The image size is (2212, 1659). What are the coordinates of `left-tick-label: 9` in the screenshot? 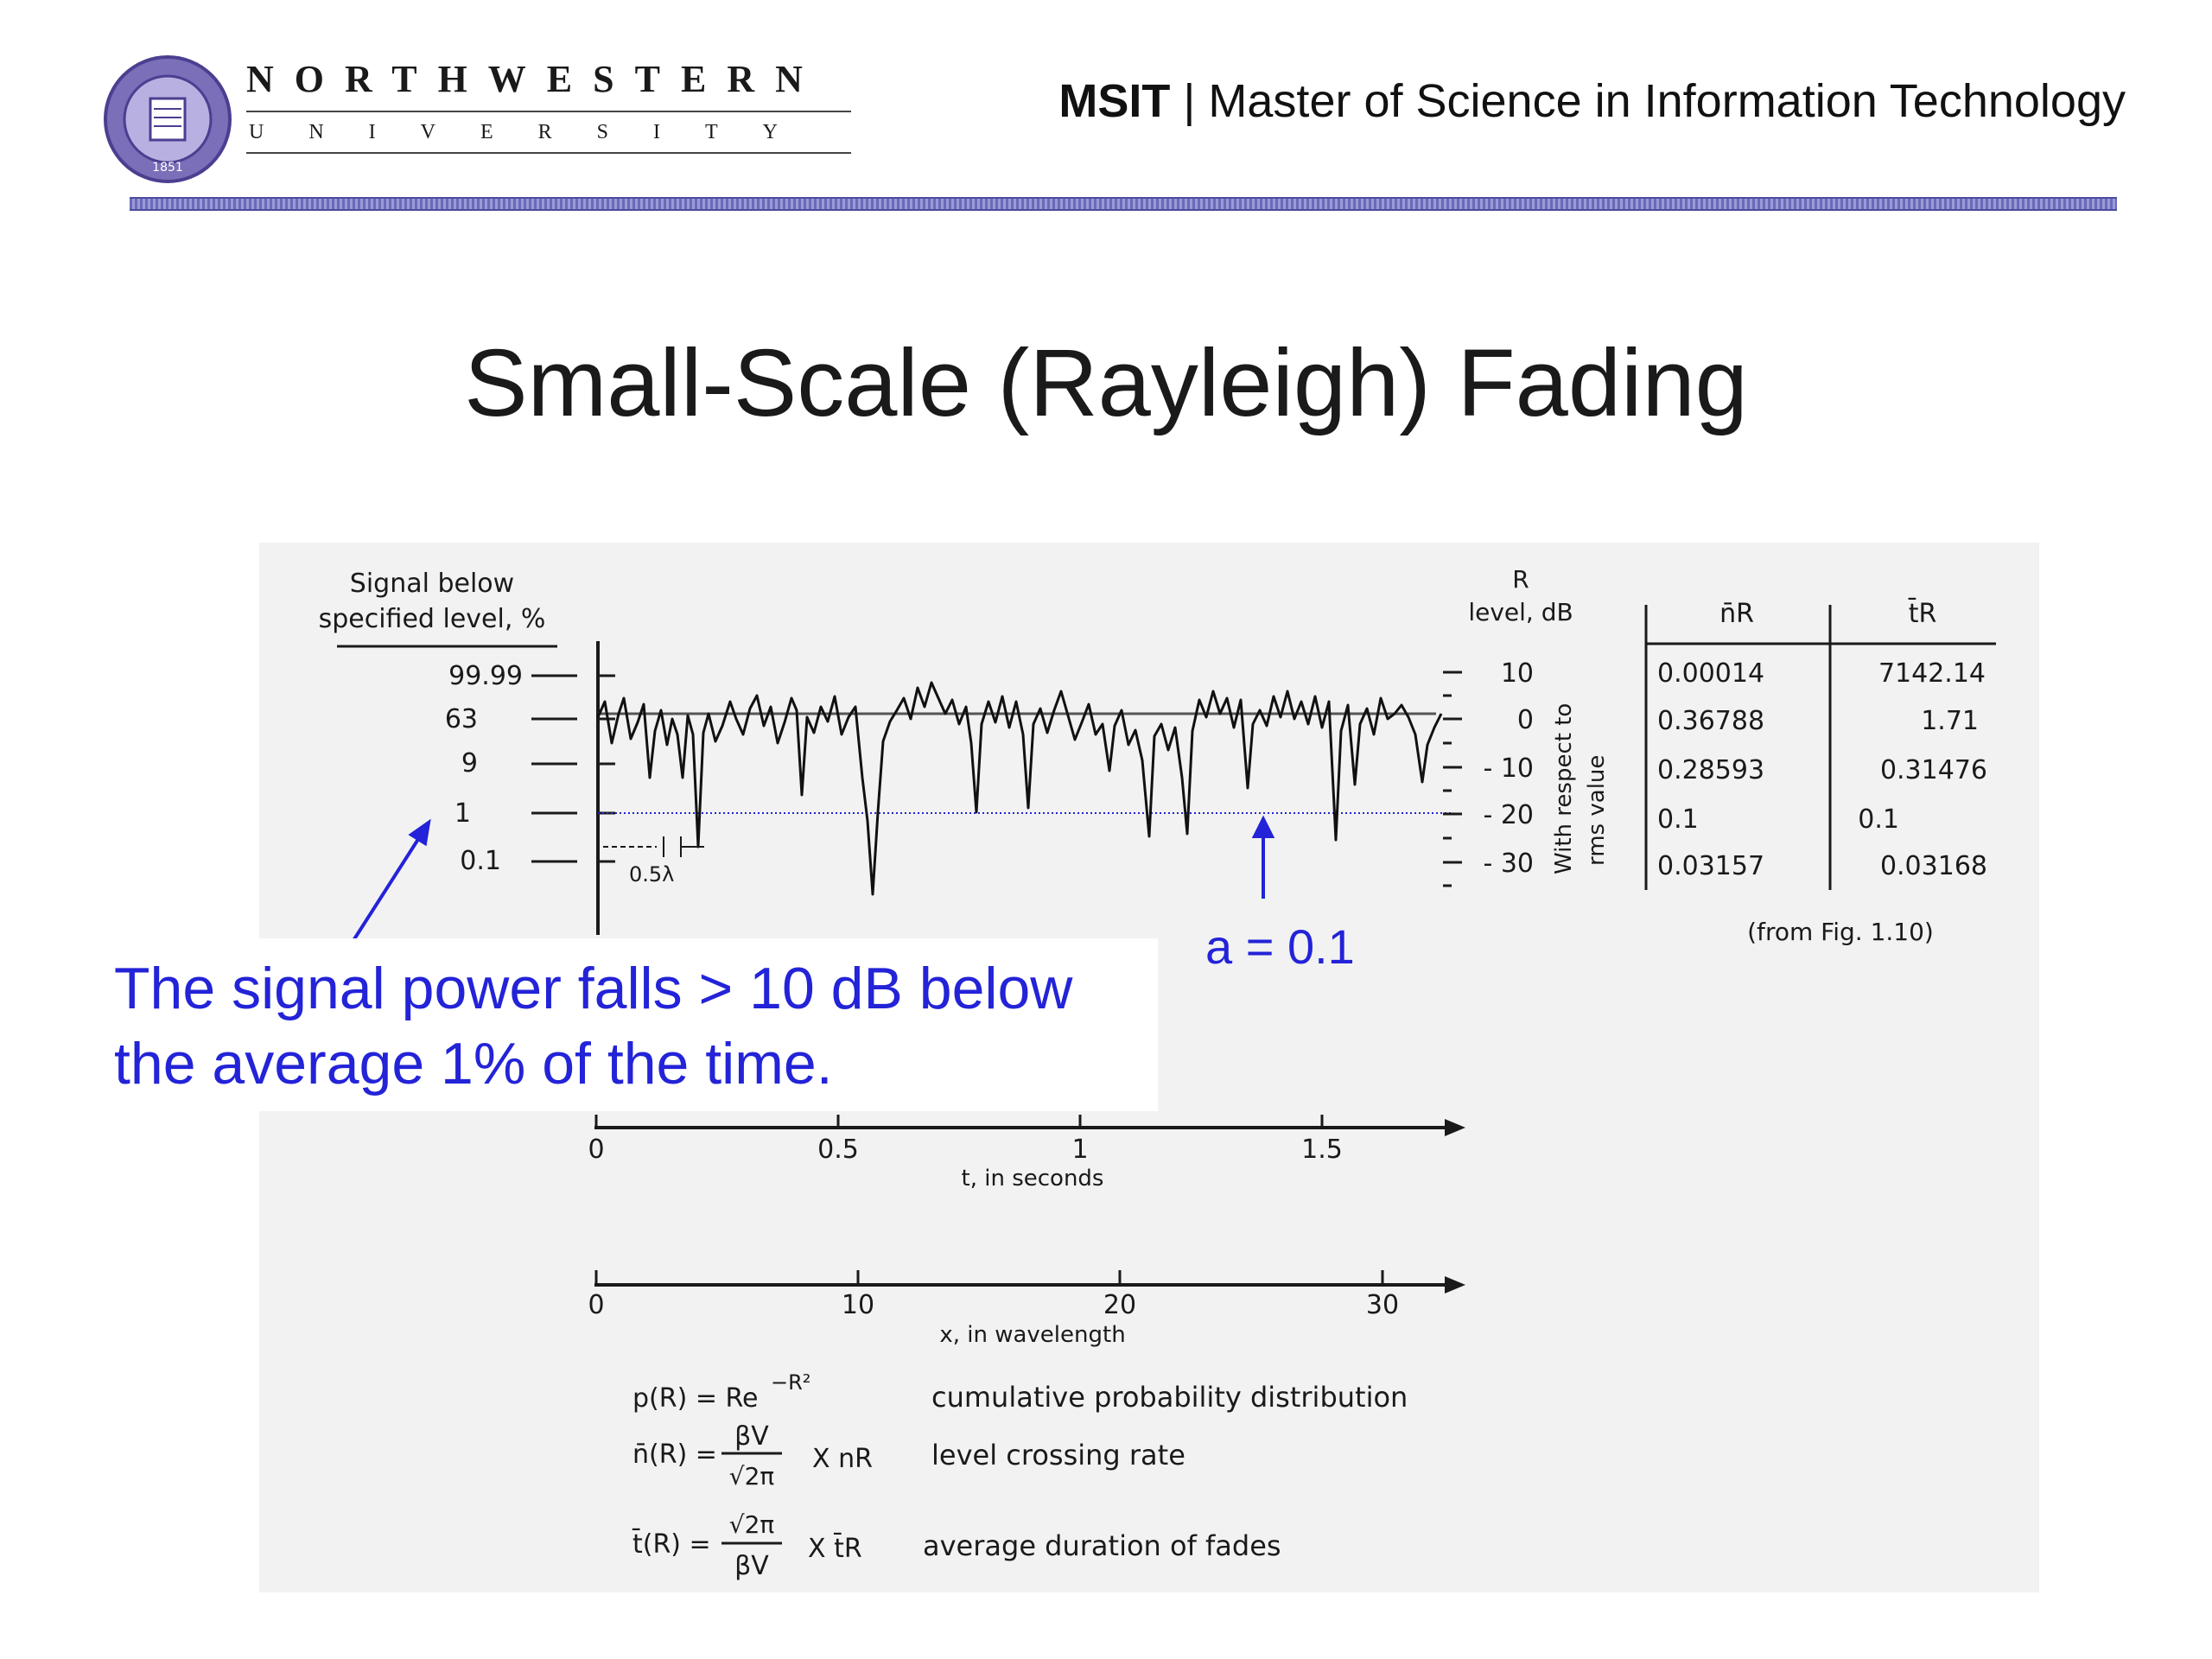 It's located at (469, 763).